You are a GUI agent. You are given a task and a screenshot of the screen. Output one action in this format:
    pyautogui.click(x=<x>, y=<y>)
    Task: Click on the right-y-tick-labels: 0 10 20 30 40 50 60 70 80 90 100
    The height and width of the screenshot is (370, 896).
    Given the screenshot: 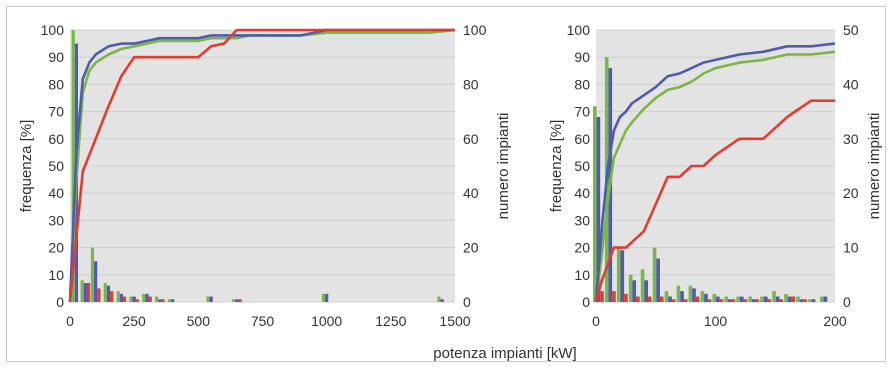 What is the action you would take?
    pyautogui.click(x=579, y=166)
    